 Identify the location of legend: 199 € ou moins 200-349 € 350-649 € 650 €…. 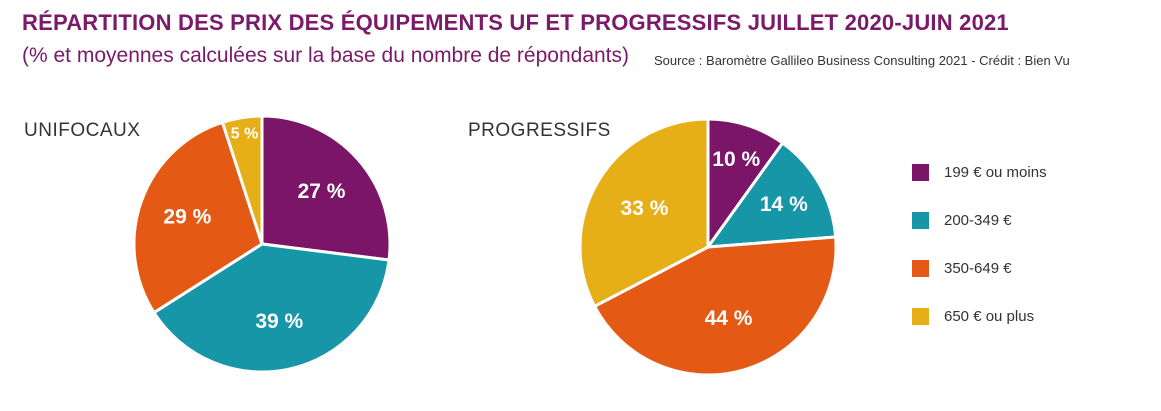
(979, 256).